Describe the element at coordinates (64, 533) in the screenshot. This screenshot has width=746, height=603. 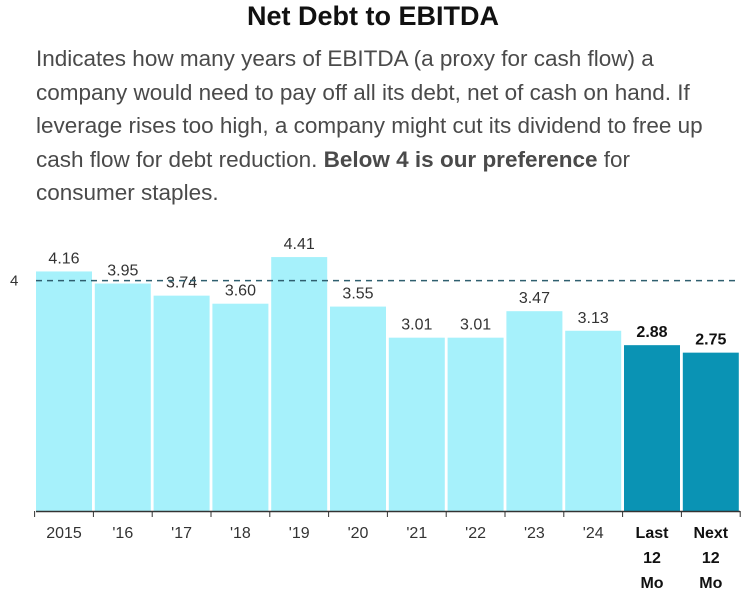
I see `x-tick-label: 2015` at that location.